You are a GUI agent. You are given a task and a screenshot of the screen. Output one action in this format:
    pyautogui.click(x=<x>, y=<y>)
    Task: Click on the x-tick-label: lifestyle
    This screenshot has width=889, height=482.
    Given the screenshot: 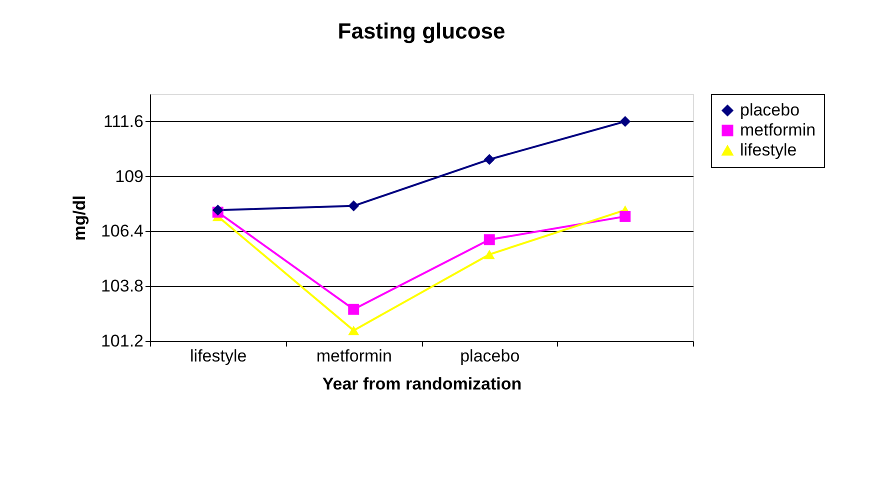 What is the action you would take?
    pyautogui.click(x=218, y=356)
    